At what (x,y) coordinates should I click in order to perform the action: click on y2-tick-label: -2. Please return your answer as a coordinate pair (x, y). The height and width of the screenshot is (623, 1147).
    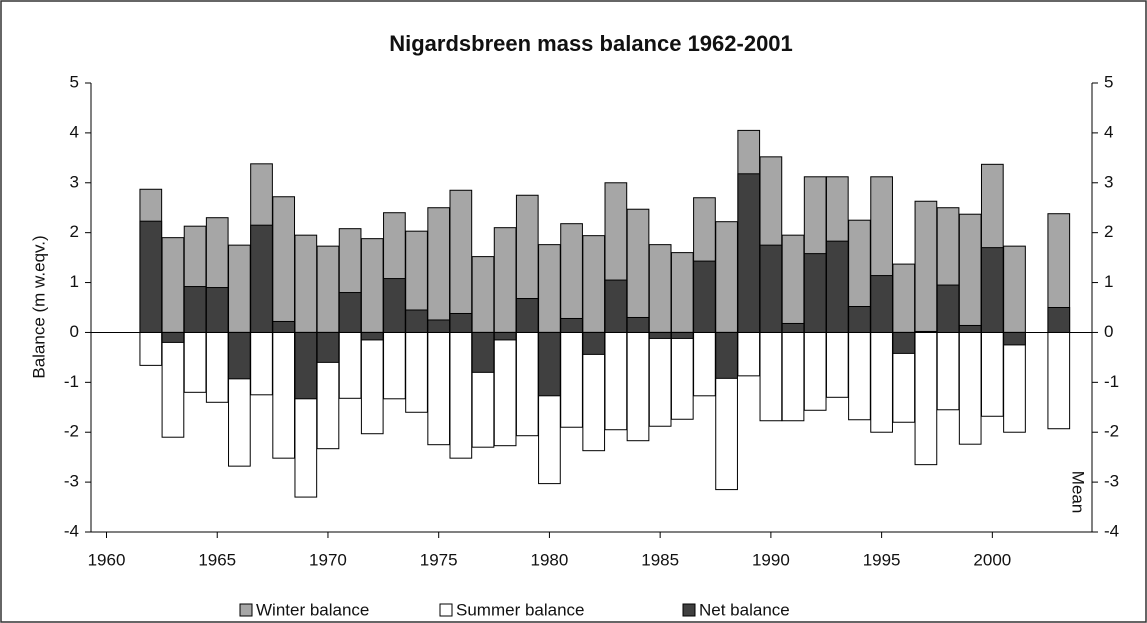
    Looking at the image, I should click on (1111, 431).